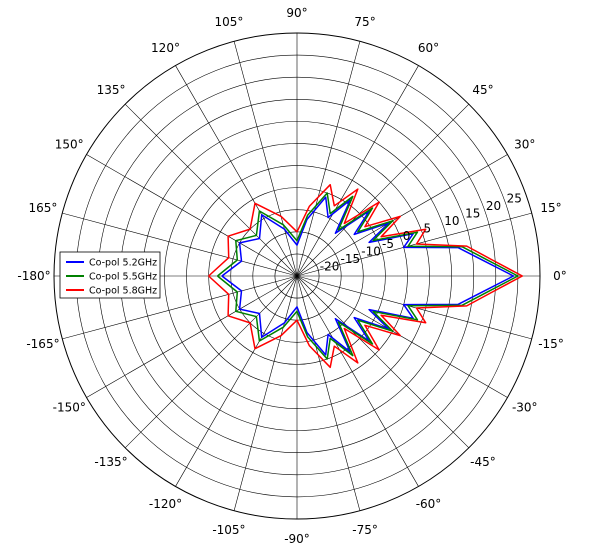  I want to click on radial-tick-labels: -20-15-10-5 05 10 15 20 25, so click(421, 232).